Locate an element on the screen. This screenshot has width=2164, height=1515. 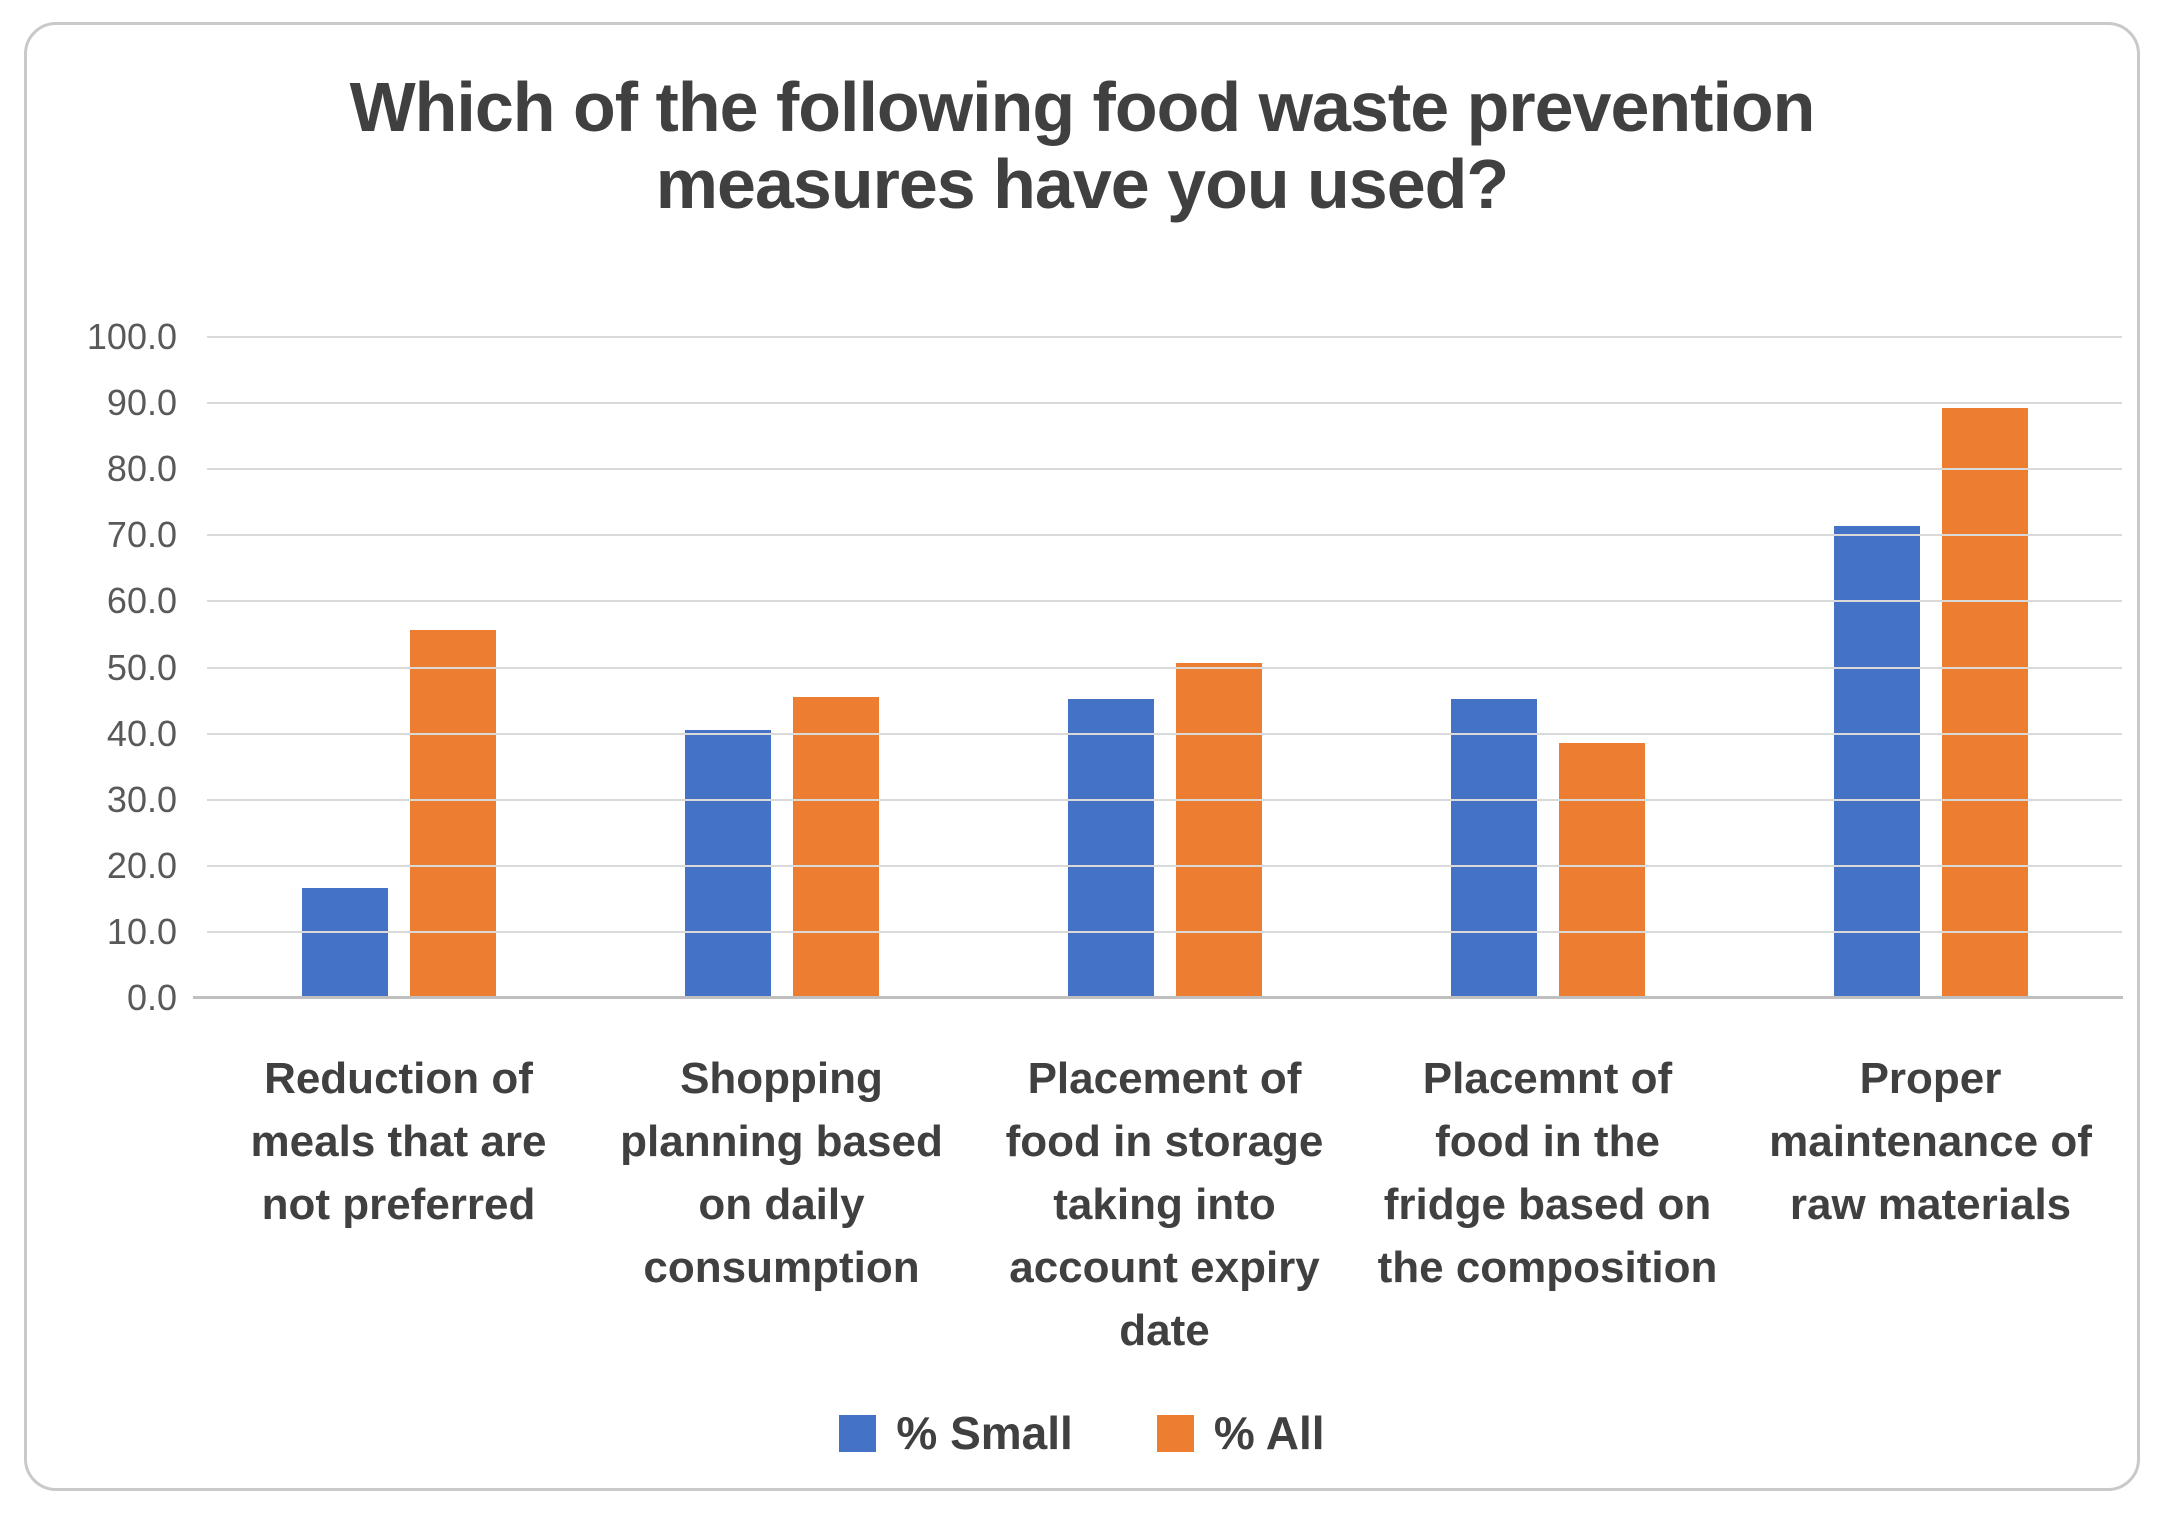
category-label-cell: Proper maintenance of raw materials is located at coordinates (1930, 1141).